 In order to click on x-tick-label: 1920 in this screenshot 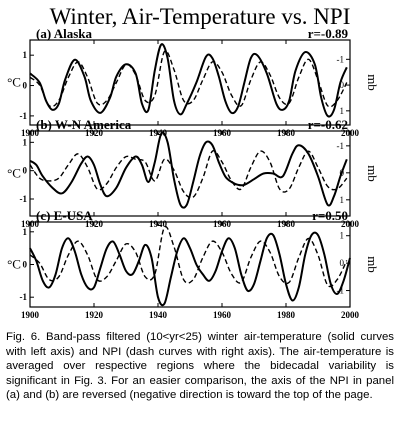, I will do `click(94, 315)`.